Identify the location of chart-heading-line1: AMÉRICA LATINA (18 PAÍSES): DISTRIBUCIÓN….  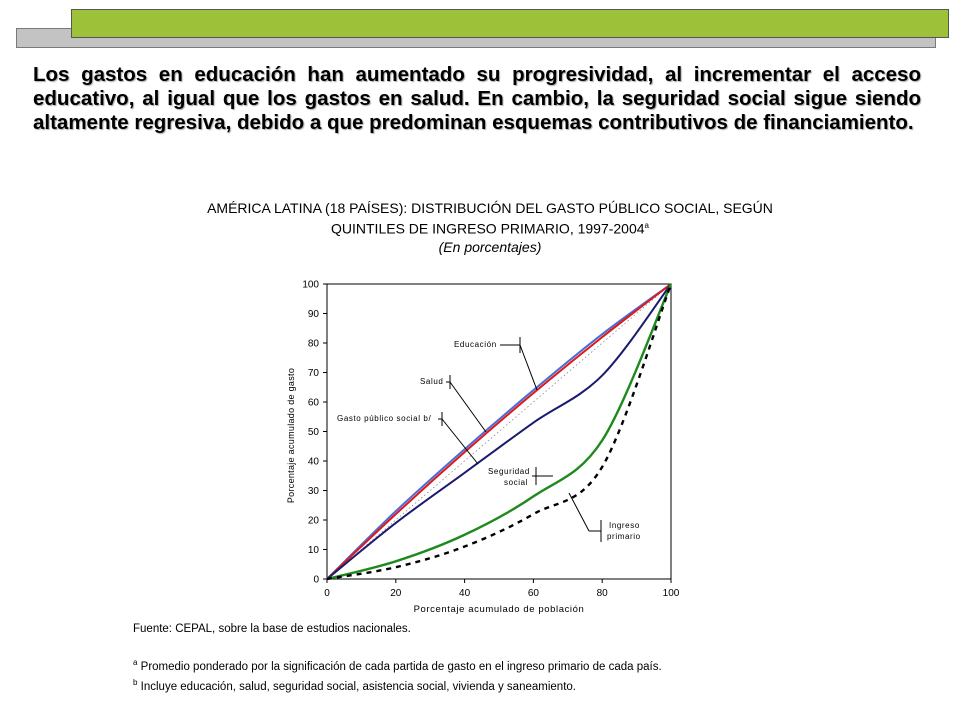
(490, 208).